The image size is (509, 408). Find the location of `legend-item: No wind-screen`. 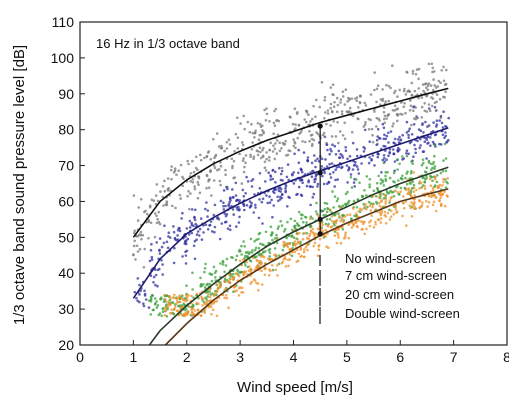

legend-item: No wind-screen is located at coordinates (377, 258).